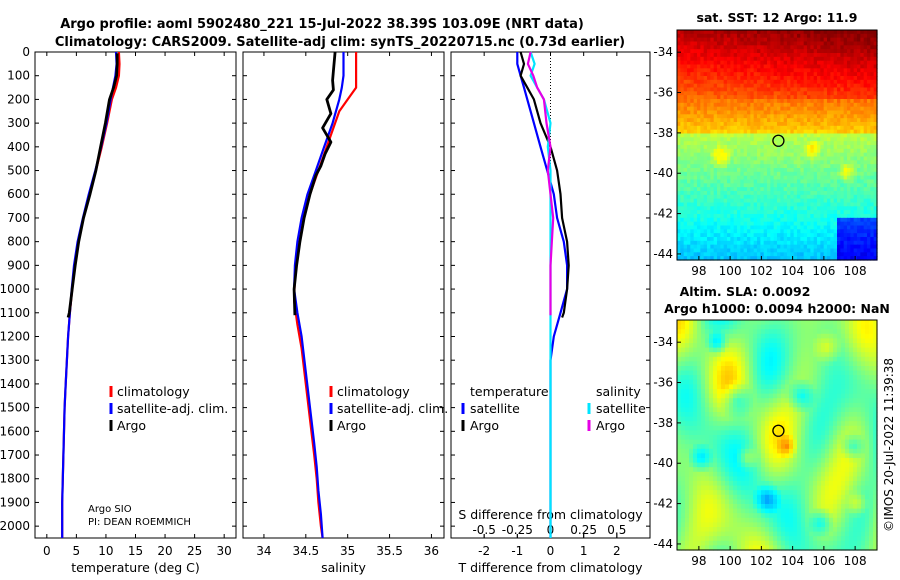  What do you see at coordinates (263, 551) in the screenshot?
I see `x-tick-label: 34` at bounding box center [263, 551].